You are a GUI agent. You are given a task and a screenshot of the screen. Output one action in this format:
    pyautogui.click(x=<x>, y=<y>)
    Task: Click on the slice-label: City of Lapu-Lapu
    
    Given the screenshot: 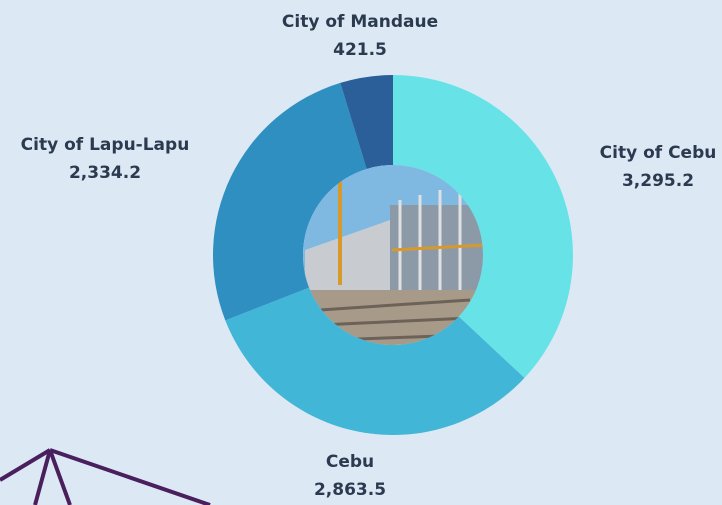 What is the action you would take?
    pyautogui.click(x=105, y=145)
    